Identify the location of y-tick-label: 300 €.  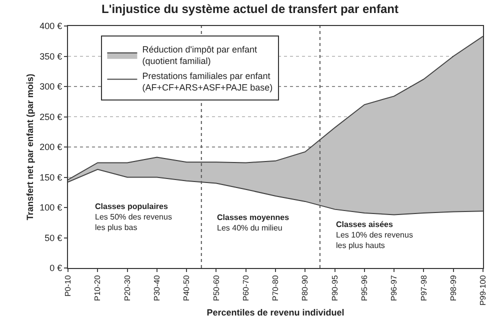
(51, 87).